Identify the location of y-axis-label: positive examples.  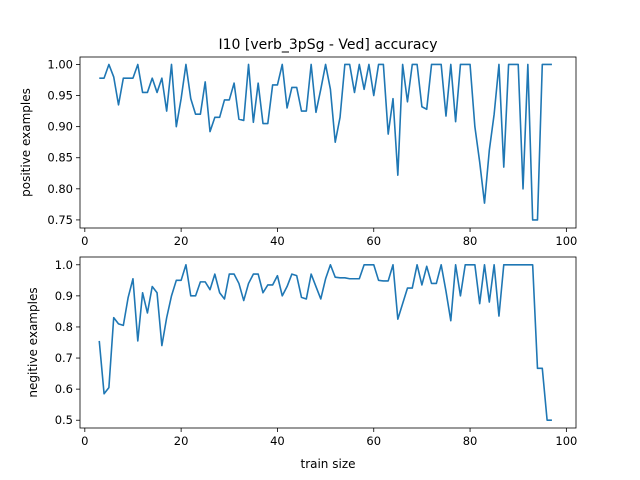
(26, 142).